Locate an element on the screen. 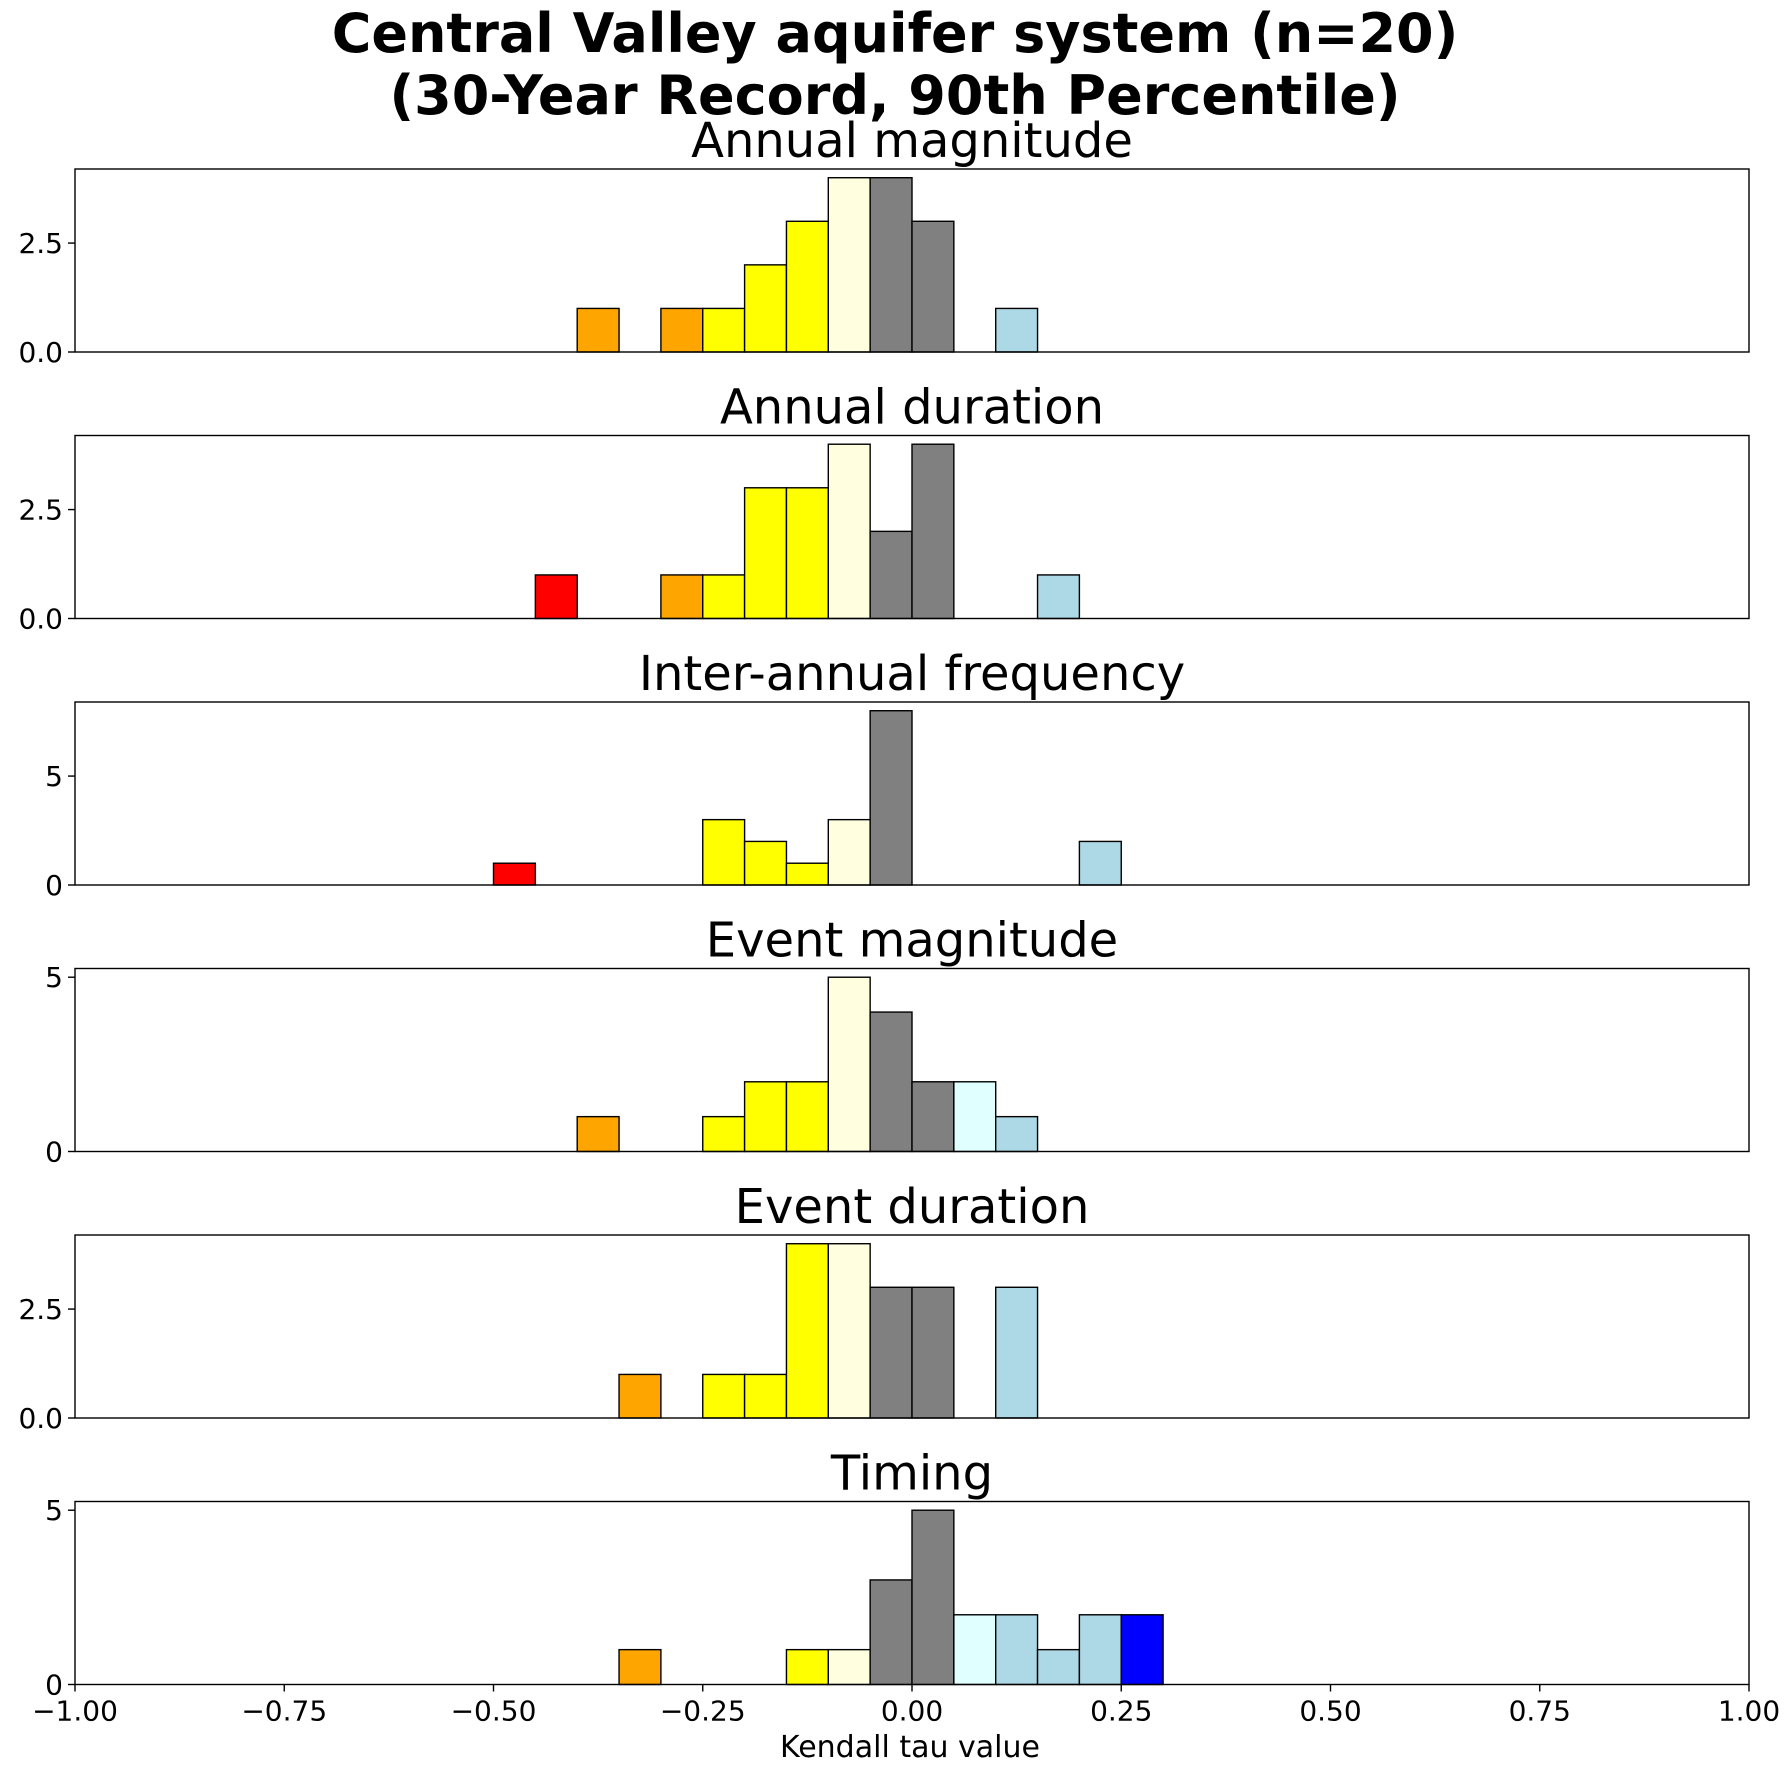  shared-x-axis: −1.00 −0.75 −0.50 −0.25 0.00 0.25 0.50 0.75 1.00 is located at coordinates (906, 1706).